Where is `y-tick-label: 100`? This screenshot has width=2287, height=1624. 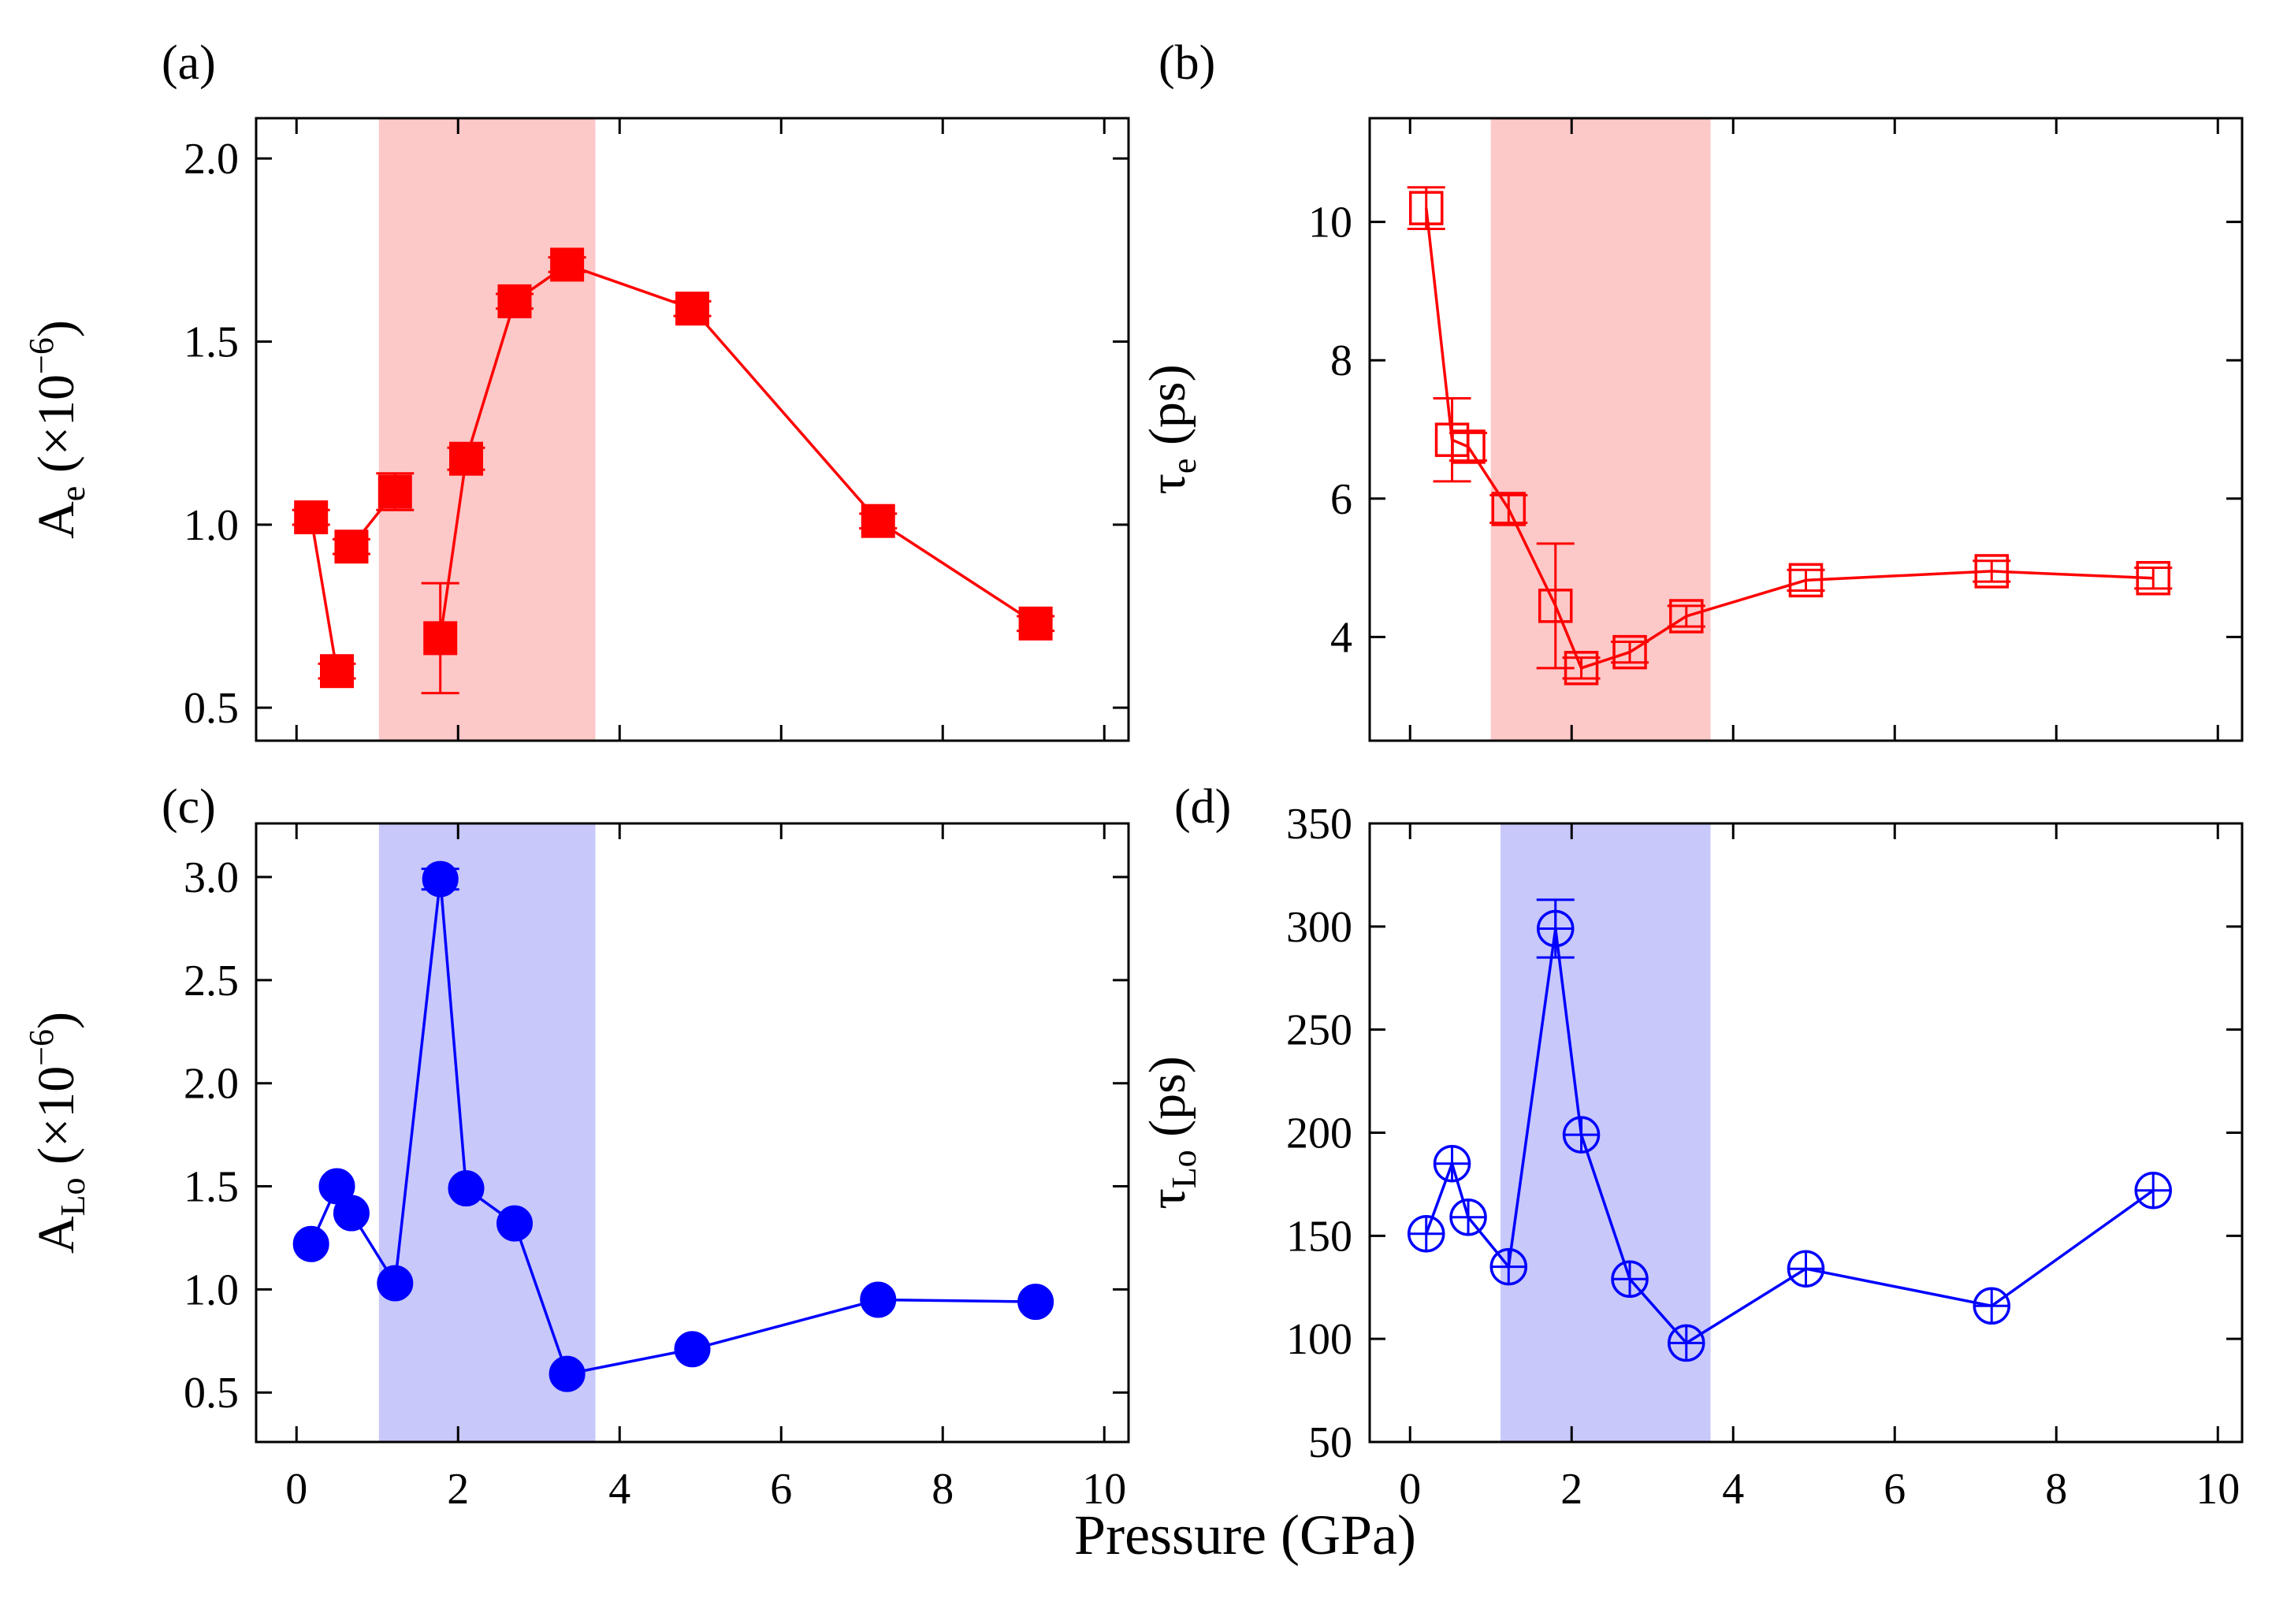 y-tick-label: 100 is located at coordinates (1319, 1339).